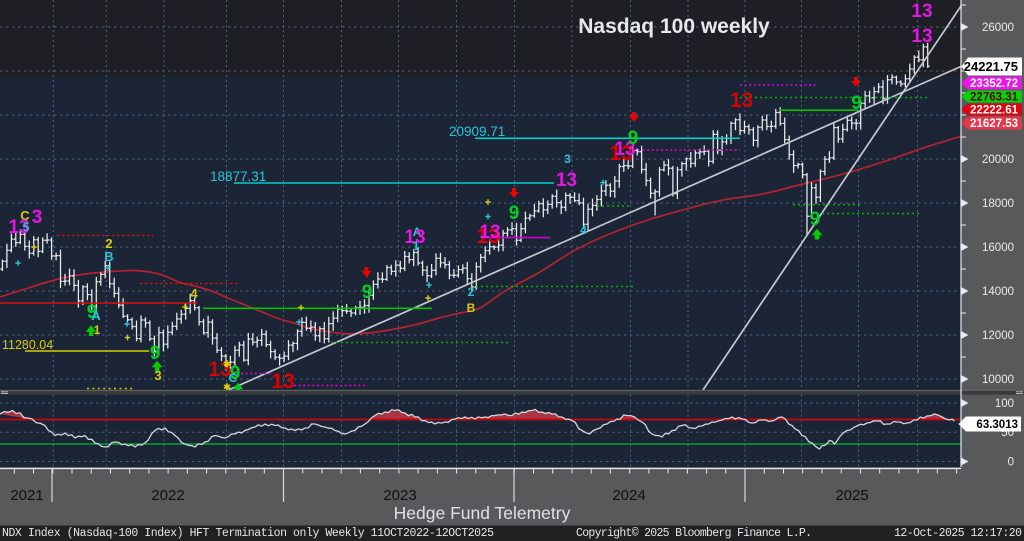 The image size is (1024, 541). Describe the element at coordinates (1004, 404) in the screenshot. I see `svg-text: 100` at that location.